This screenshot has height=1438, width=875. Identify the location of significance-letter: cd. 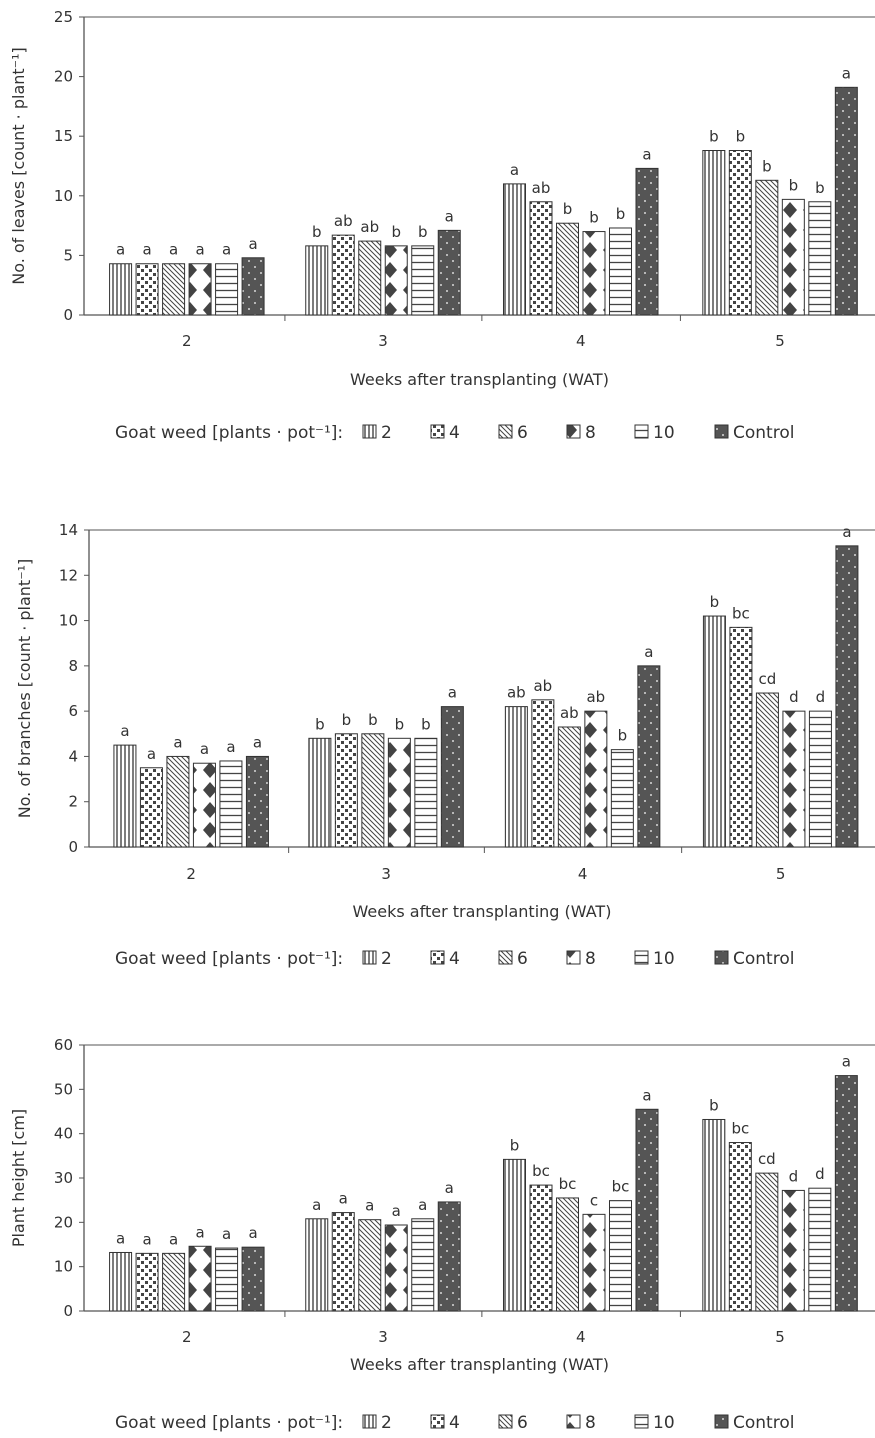
(767, 1159).